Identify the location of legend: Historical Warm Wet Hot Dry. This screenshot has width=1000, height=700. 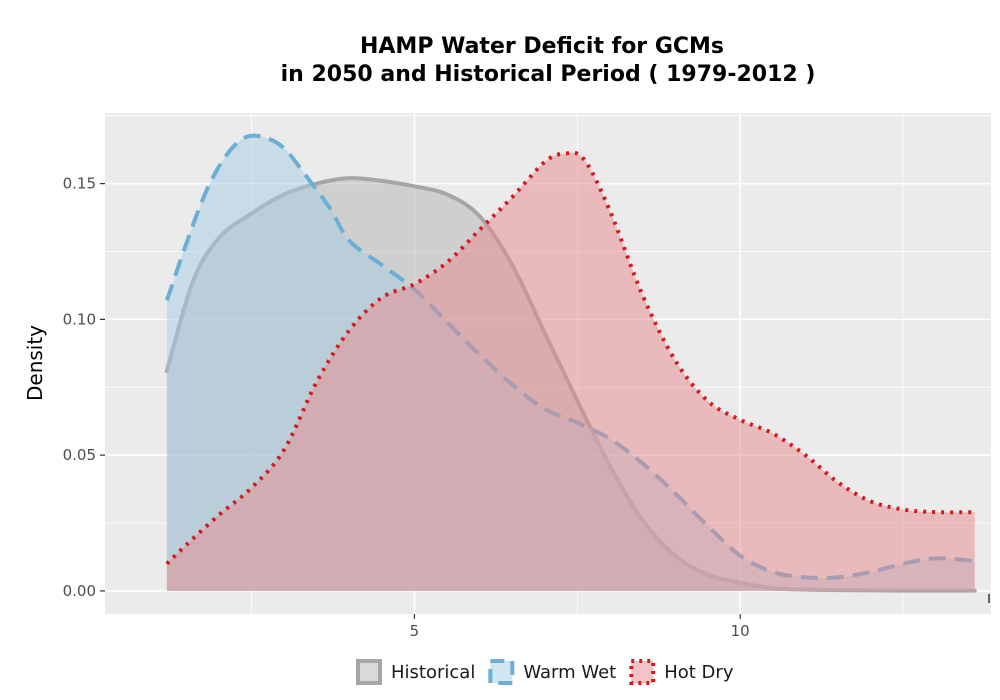
(545, 672).